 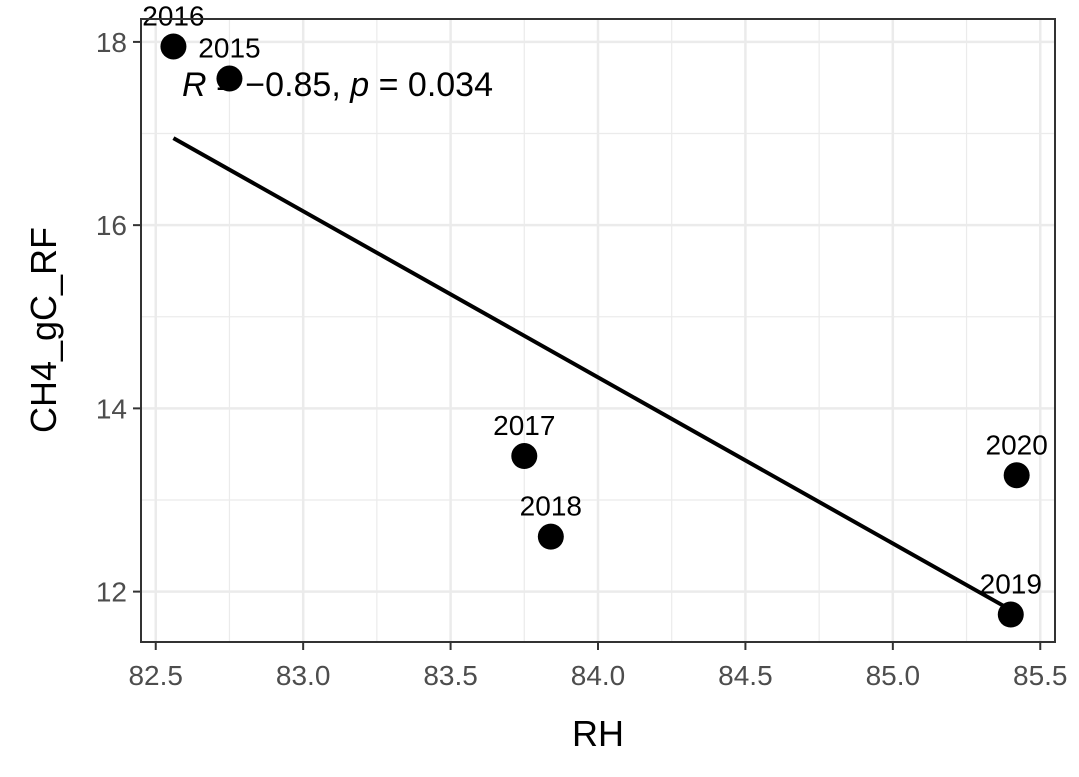 I want to click on data-point-2020, so click(x=1016, y=475).